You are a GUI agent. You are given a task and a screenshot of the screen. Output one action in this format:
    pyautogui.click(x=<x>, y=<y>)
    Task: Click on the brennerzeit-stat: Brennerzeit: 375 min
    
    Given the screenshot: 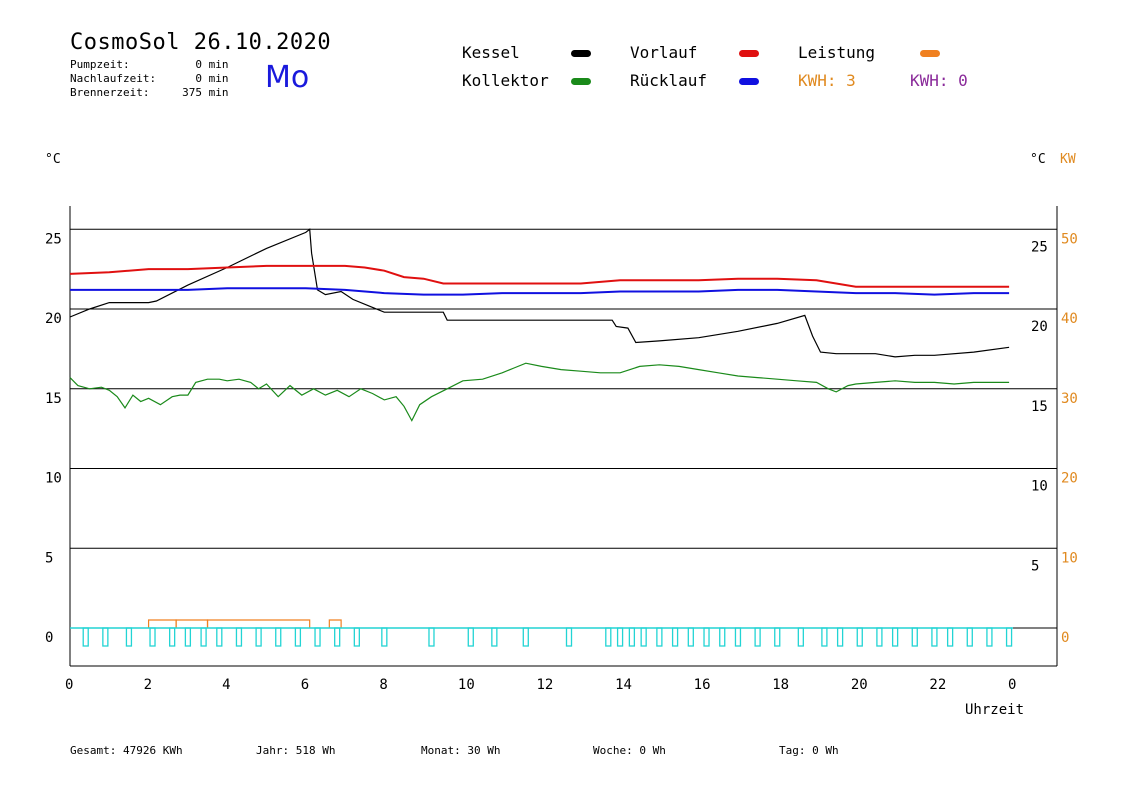 What is the action you would take?
    pyautogui.click(x=149, y=92)
    